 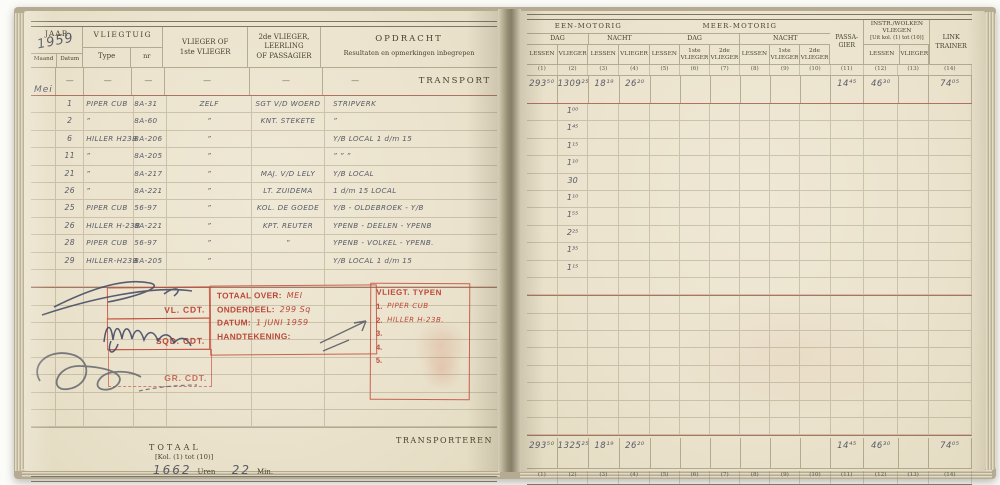 I want to click on logbook-row, so click(x=264, y=366).